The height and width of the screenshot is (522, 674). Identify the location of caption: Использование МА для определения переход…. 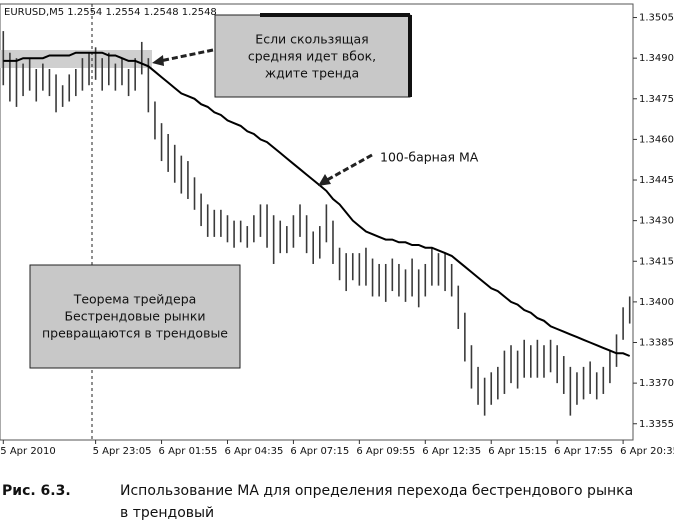
(376, 491).